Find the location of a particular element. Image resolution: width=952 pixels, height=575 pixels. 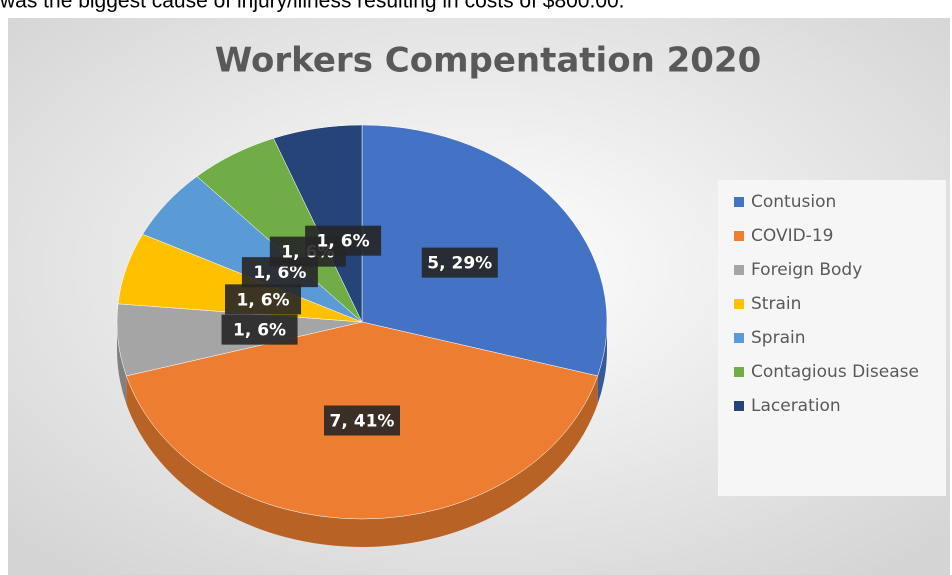

legend-label: Contusion is located at coordinates (793, 202).